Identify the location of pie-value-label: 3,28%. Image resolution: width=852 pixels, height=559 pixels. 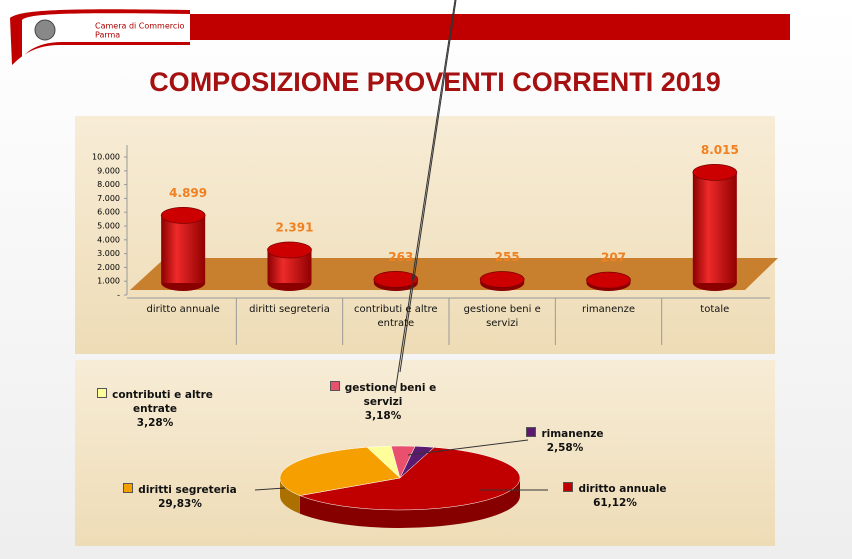
(155, 423).